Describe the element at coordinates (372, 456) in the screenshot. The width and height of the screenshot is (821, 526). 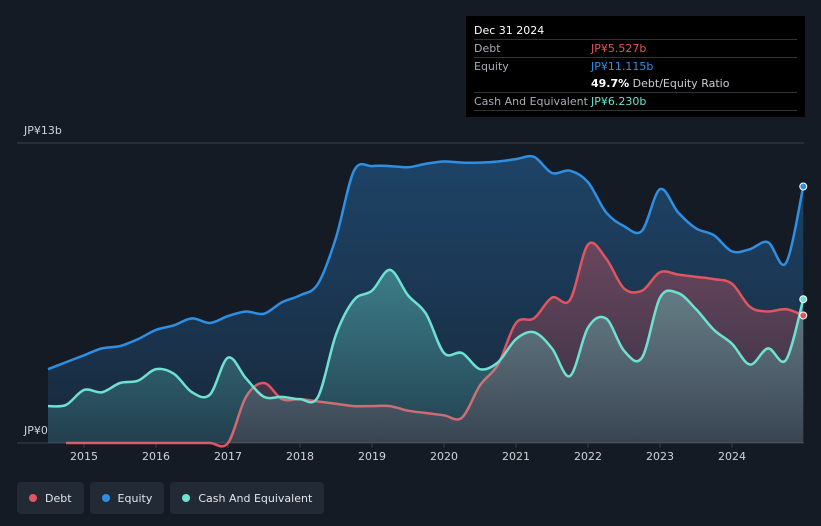
I see `x-tick-label: 2019` at that location.